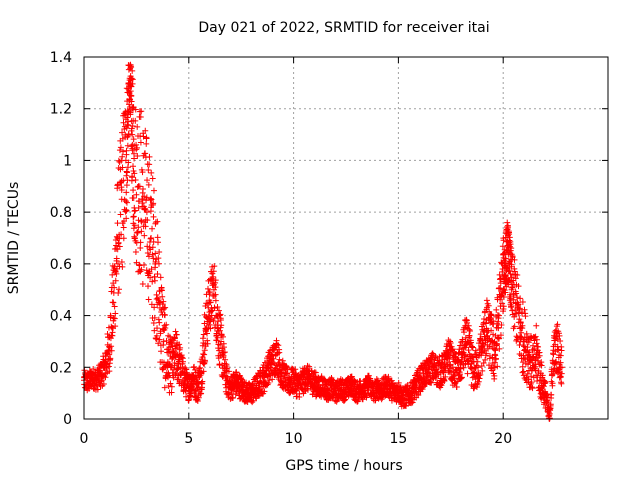 Image resolution: width=640 pixels, height=480 pixels. Describe the element at coordinates (61, 110) in the screenshot. I see `y-tick-label: 1.2` at that location.